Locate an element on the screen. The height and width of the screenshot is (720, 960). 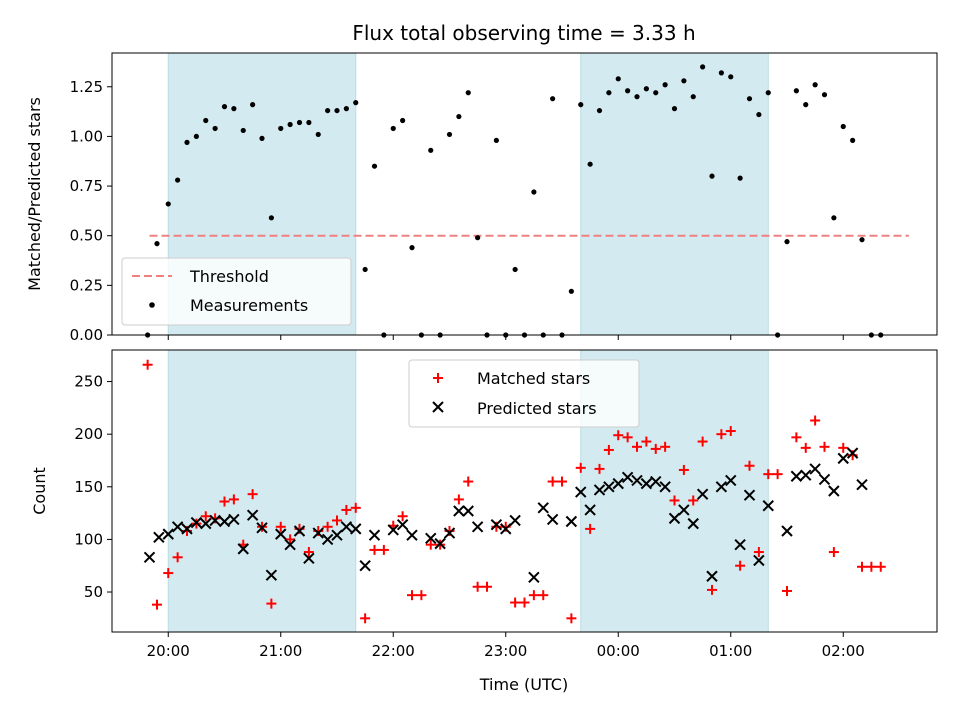
bot-xtick-label-2: 22:00 is located at coordinates (393, 651).